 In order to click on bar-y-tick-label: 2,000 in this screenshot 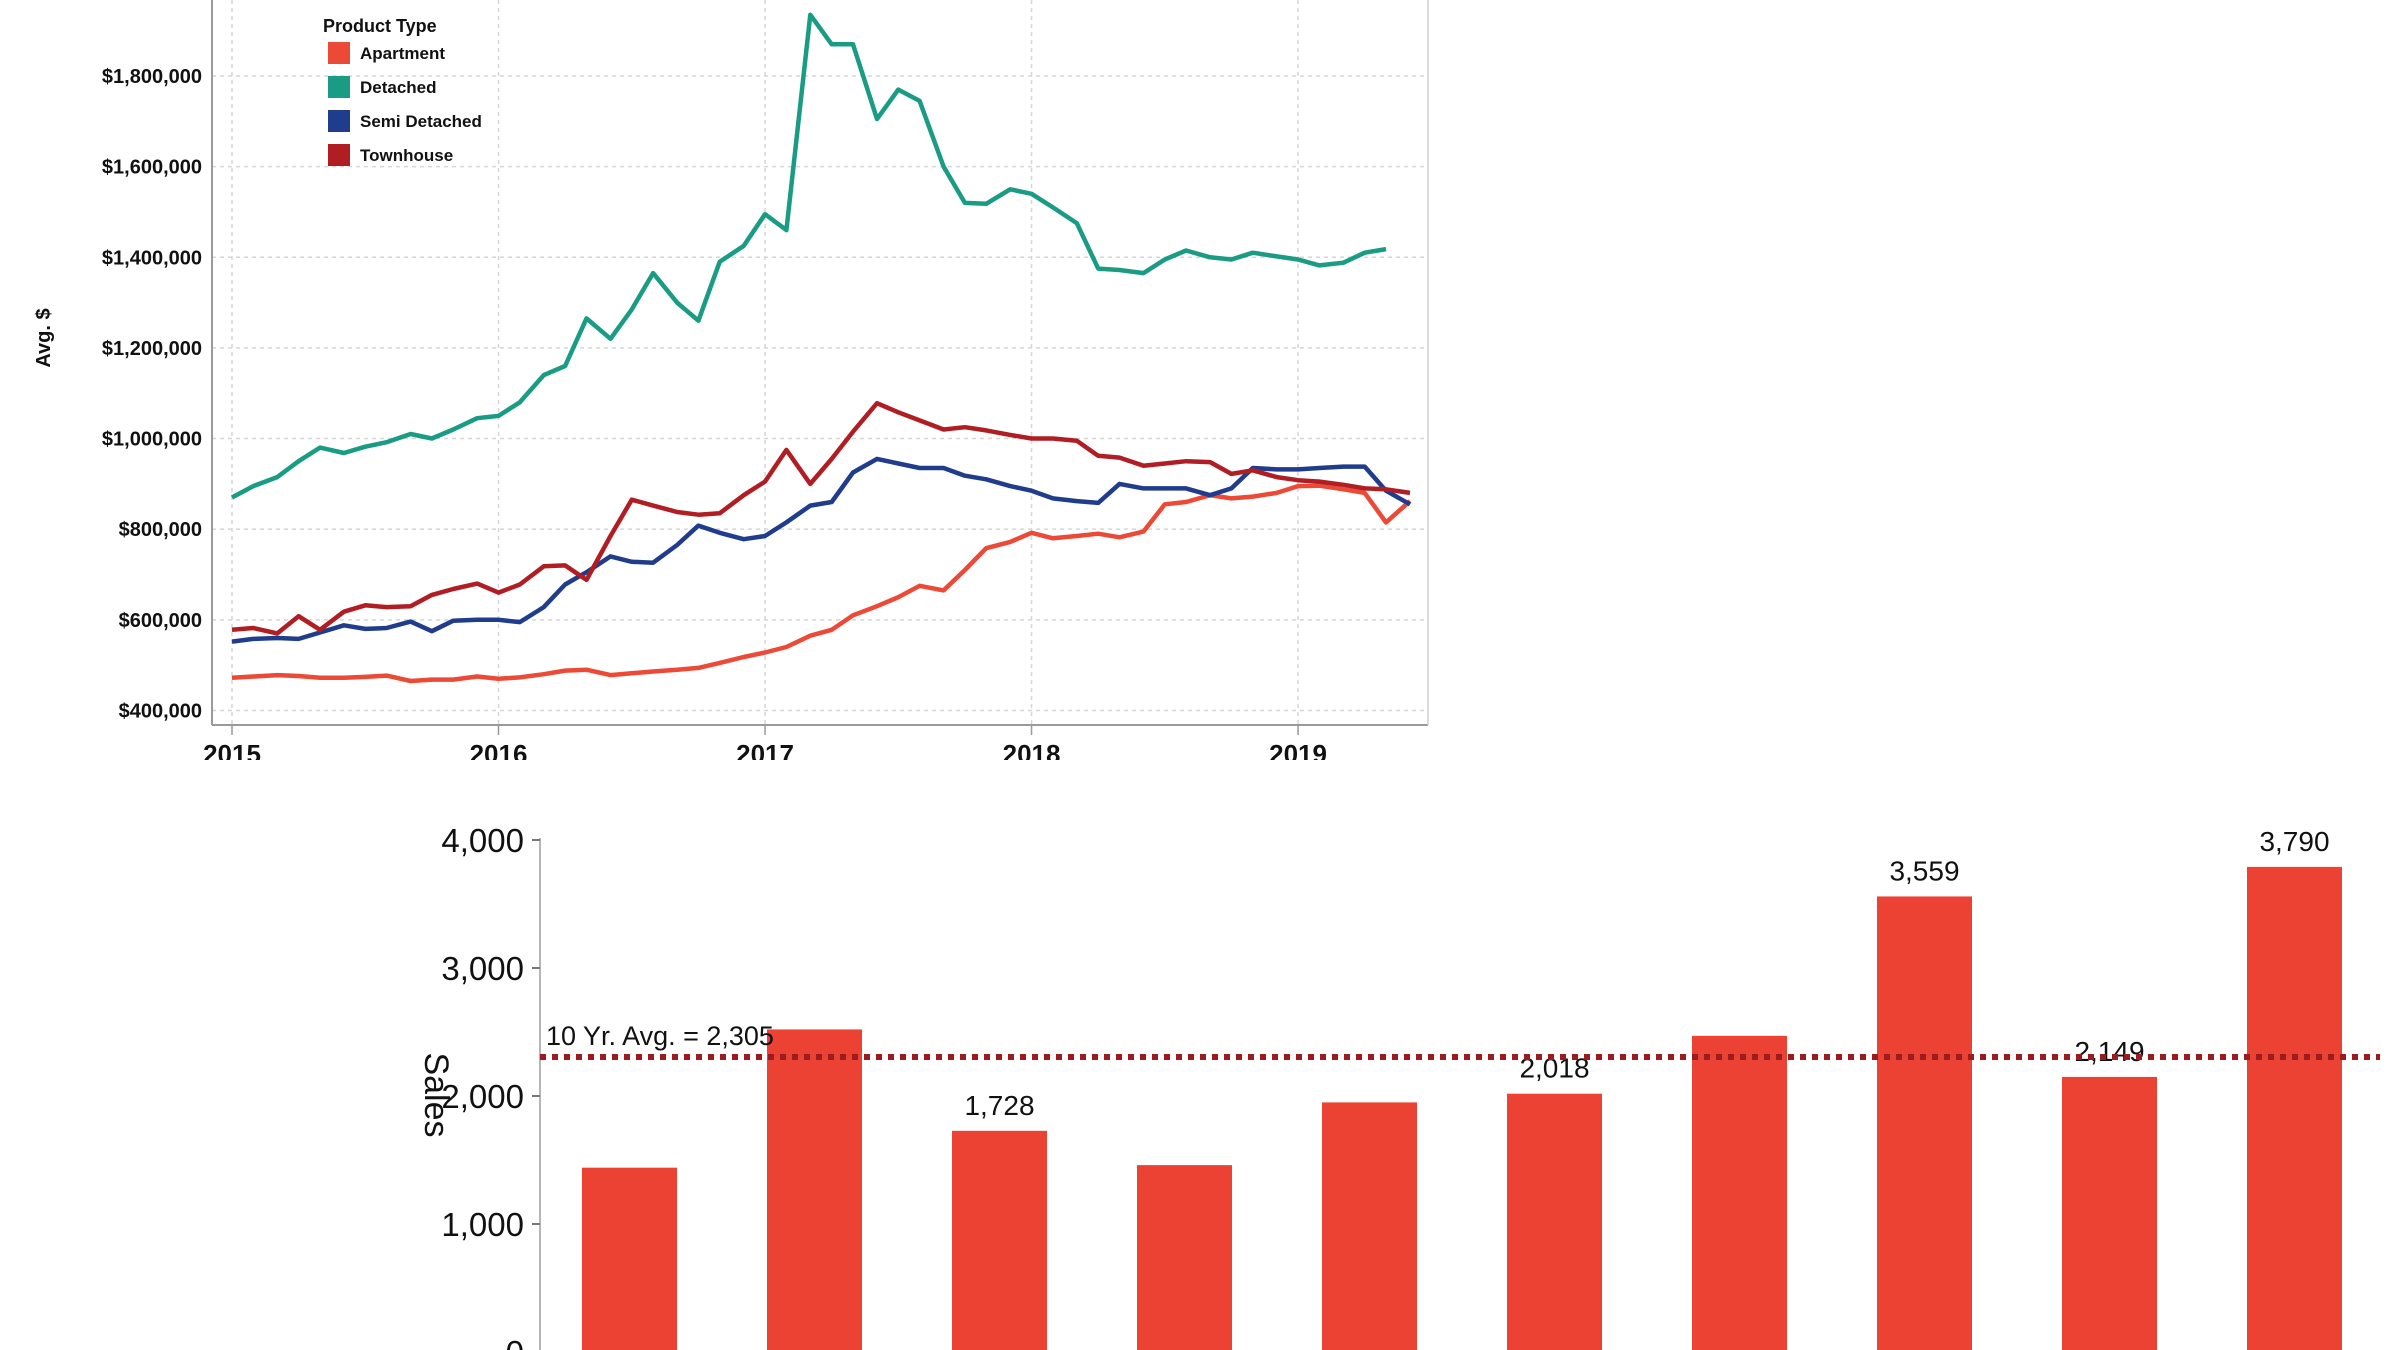, I will do `click(482, 1096)`.